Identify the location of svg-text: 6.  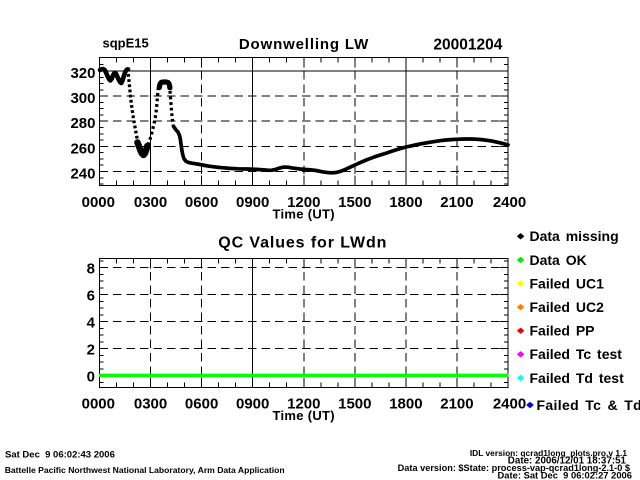
(91, 296).